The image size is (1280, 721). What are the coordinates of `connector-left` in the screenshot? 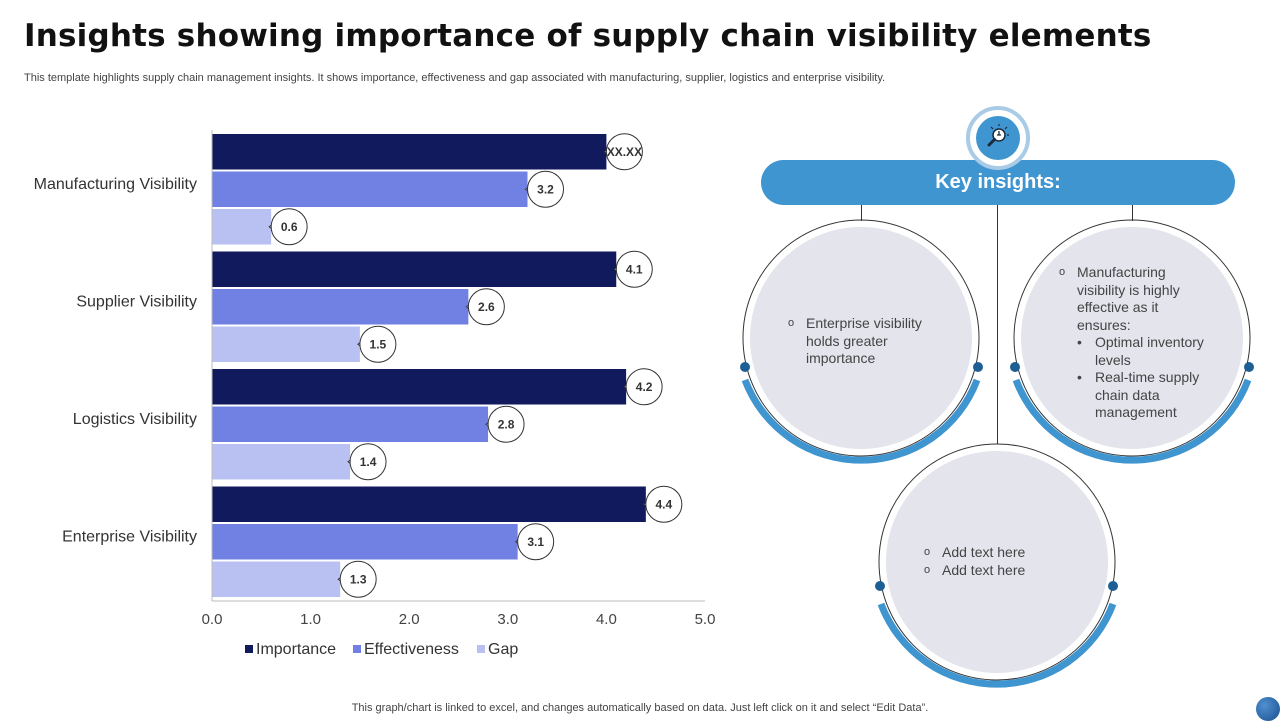 It's located at (861, 213).